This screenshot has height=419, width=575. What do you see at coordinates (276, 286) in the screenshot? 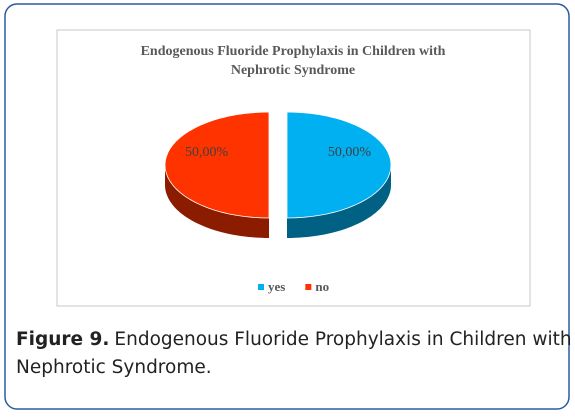
I see `legend-label: yes` at bounding box center [276, 286].